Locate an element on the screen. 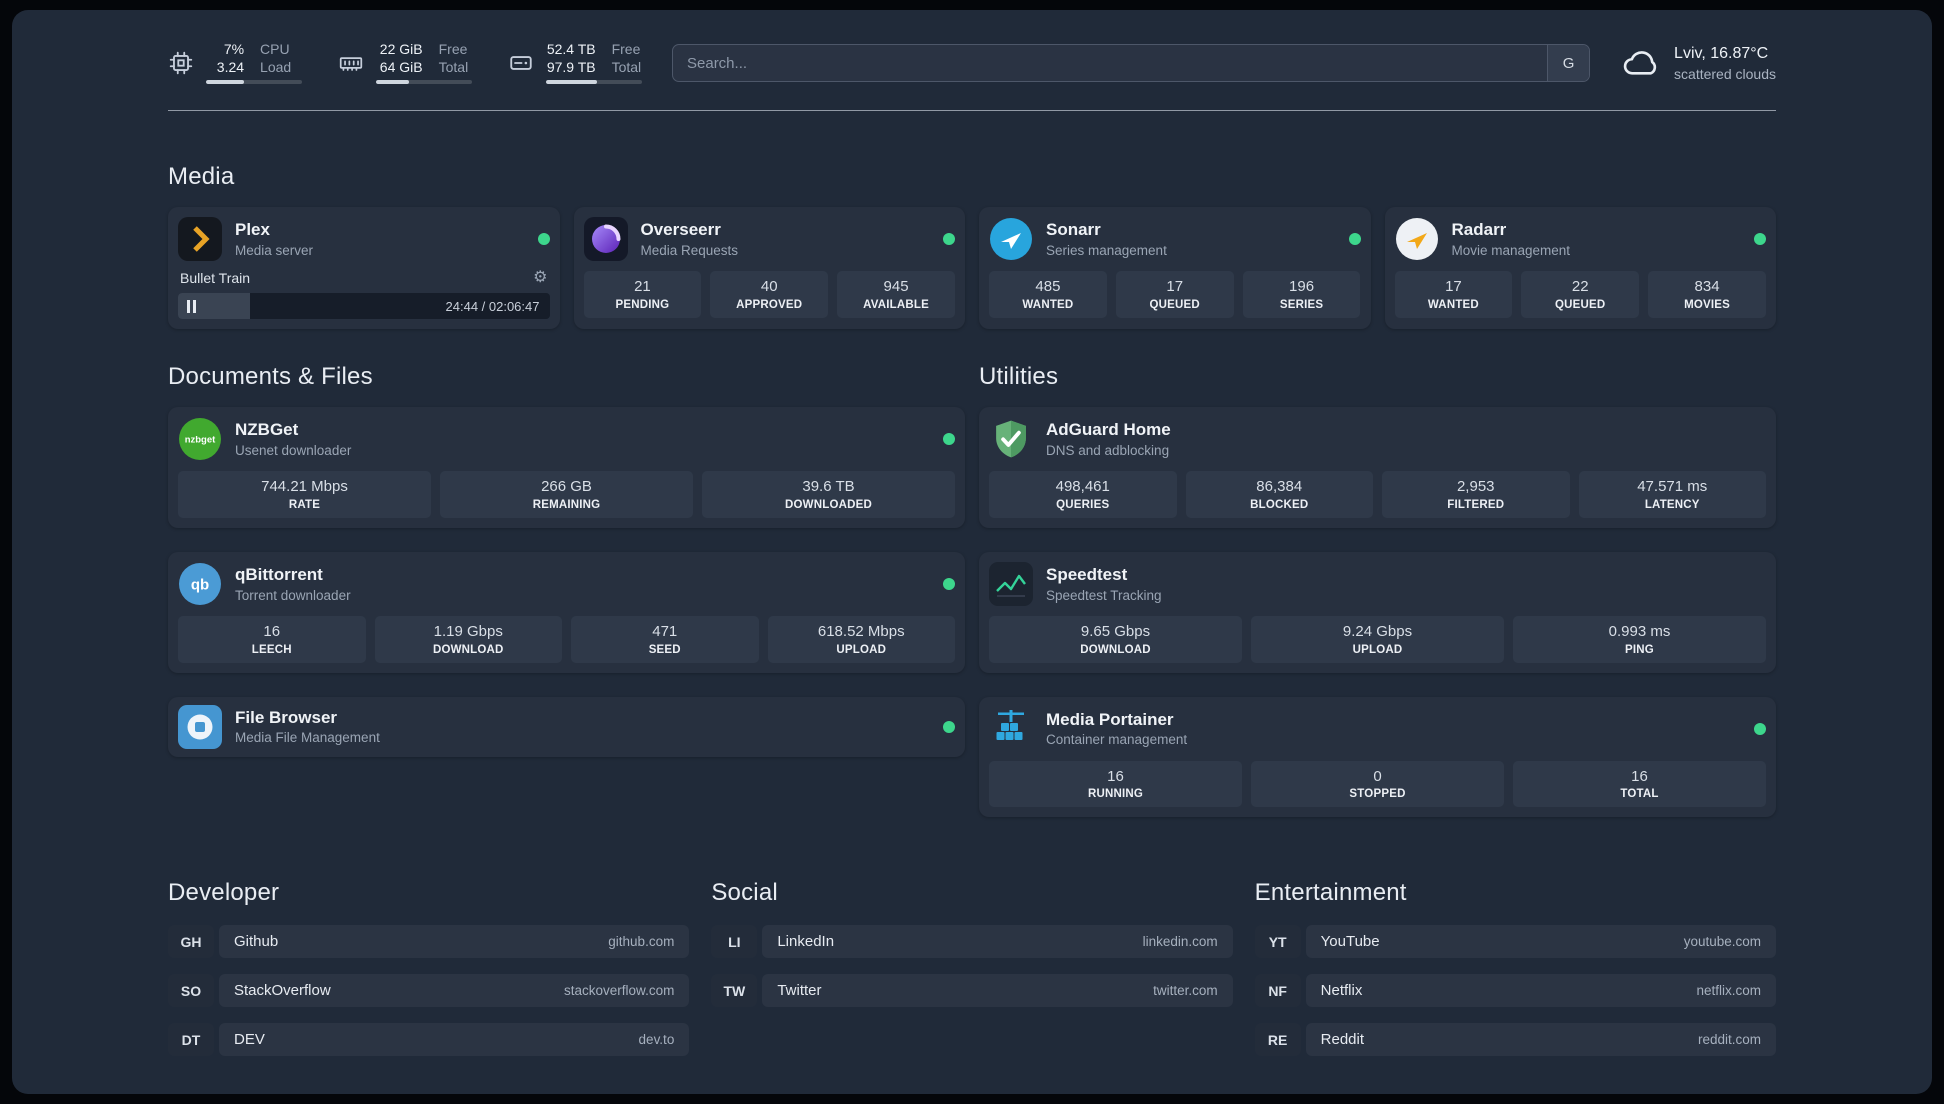 The width and height of the screenshot is (1944, 1104). stat-value: 744.21 Mbps is located at coordinates (304, 486).